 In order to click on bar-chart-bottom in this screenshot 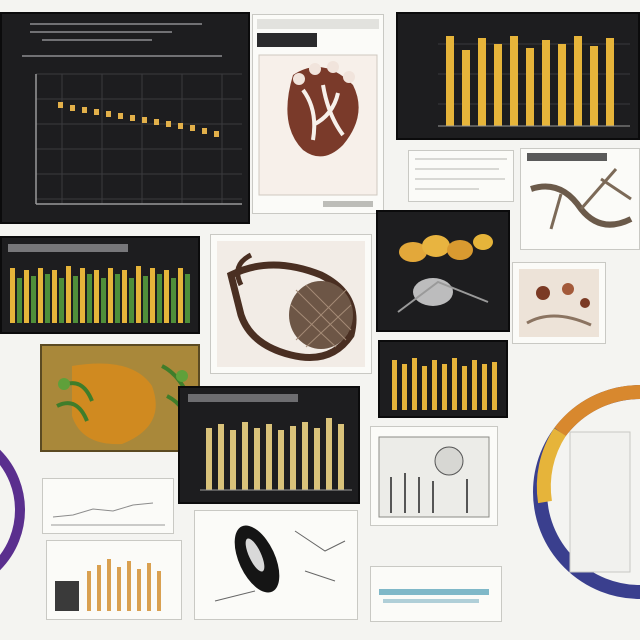, I will do `click(108, 585)`.